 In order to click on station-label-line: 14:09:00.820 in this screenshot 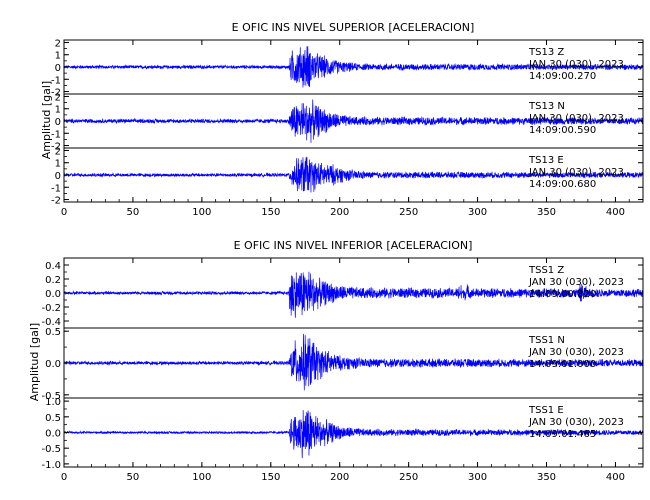, I will do `click(562, 294)`.